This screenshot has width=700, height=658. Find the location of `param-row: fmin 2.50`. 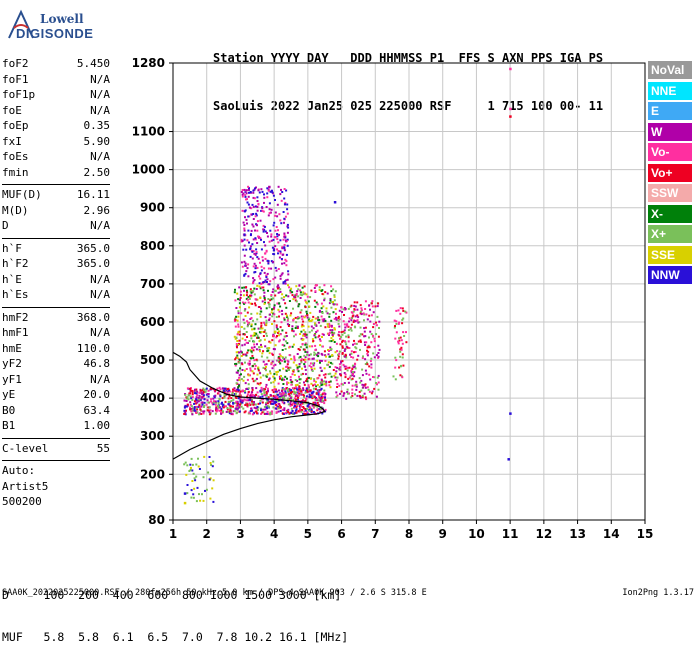

param-row: fmin 2.50 is located at coordinates (56, 174).